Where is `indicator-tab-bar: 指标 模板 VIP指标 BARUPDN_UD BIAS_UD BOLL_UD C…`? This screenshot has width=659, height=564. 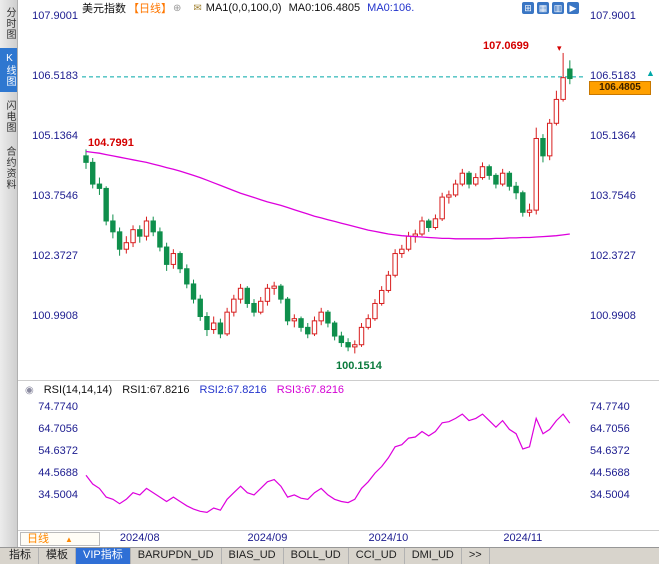
indicator-tab-bar: 指标 模板 VIP指标 BARUPDN_UD BIAS_UD BOLL_UD C… is located at coordinates (329, 555).